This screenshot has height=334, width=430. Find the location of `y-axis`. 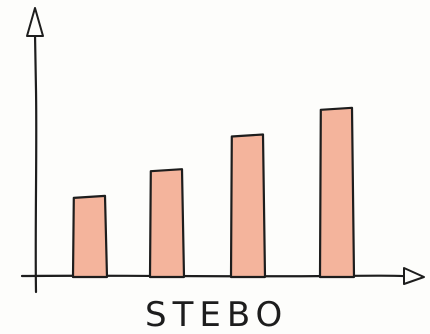

y-axis is located at coordinates (35, 161).